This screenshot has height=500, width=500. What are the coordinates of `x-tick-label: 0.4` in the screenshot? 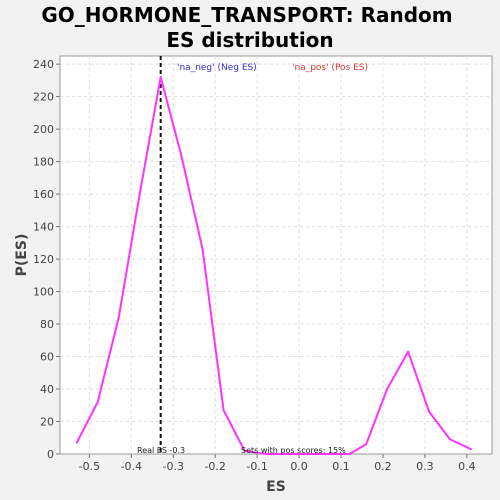 It's located at (467, 466).